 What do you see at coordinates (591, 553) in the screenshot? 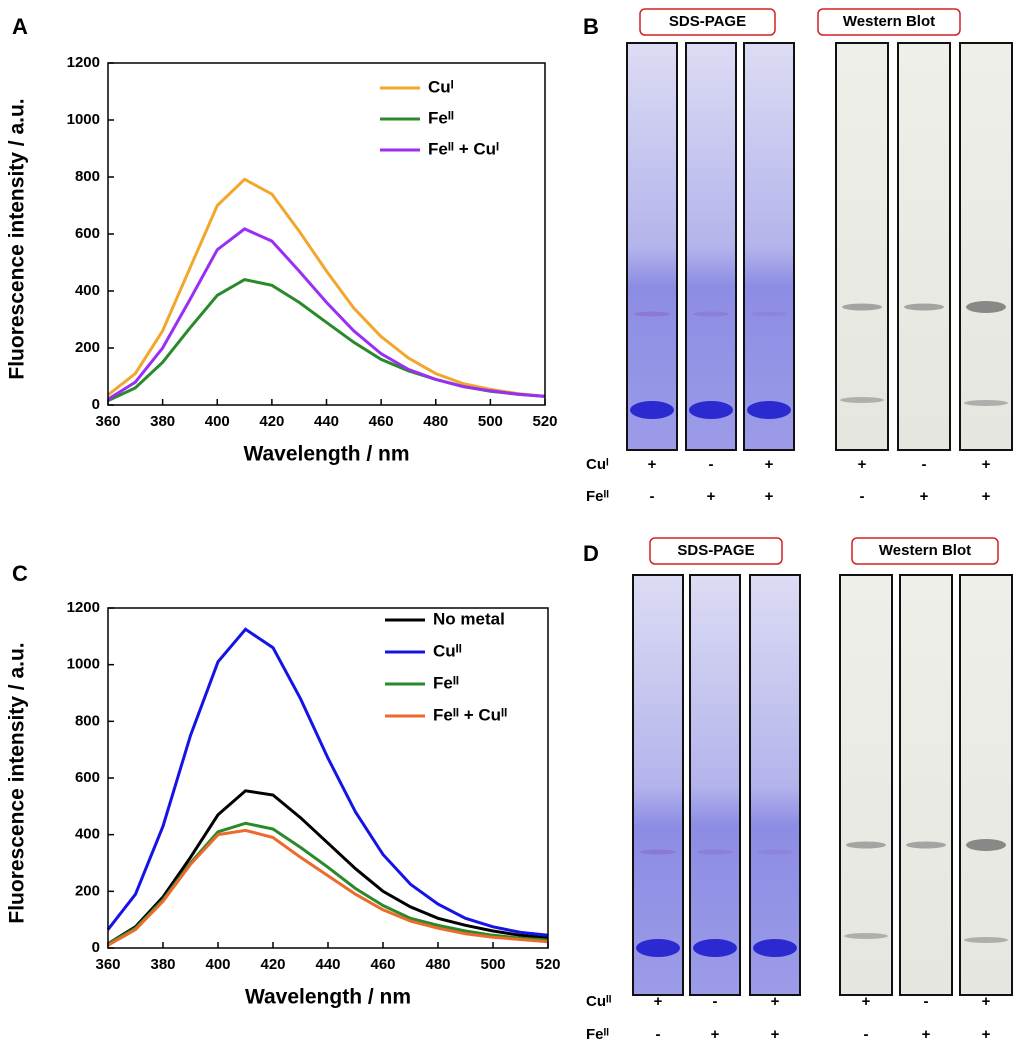
I see `panel-label: D` at bounding box center [591, 553].